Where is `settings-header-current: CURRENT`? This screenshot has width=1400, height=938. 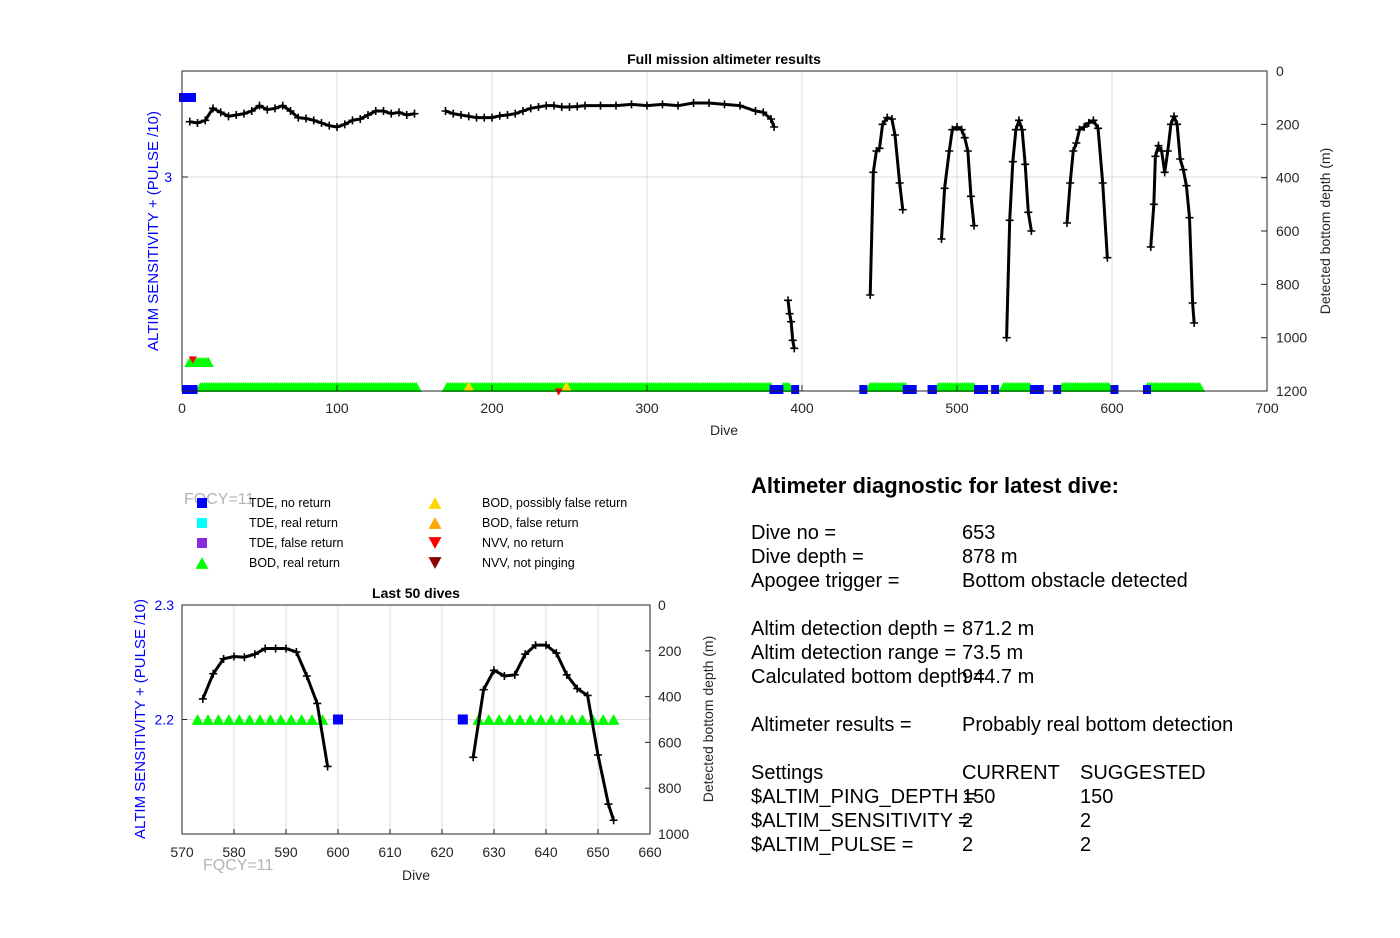 settings-header-current: CURRENT is located at coordinates (1011, 773).